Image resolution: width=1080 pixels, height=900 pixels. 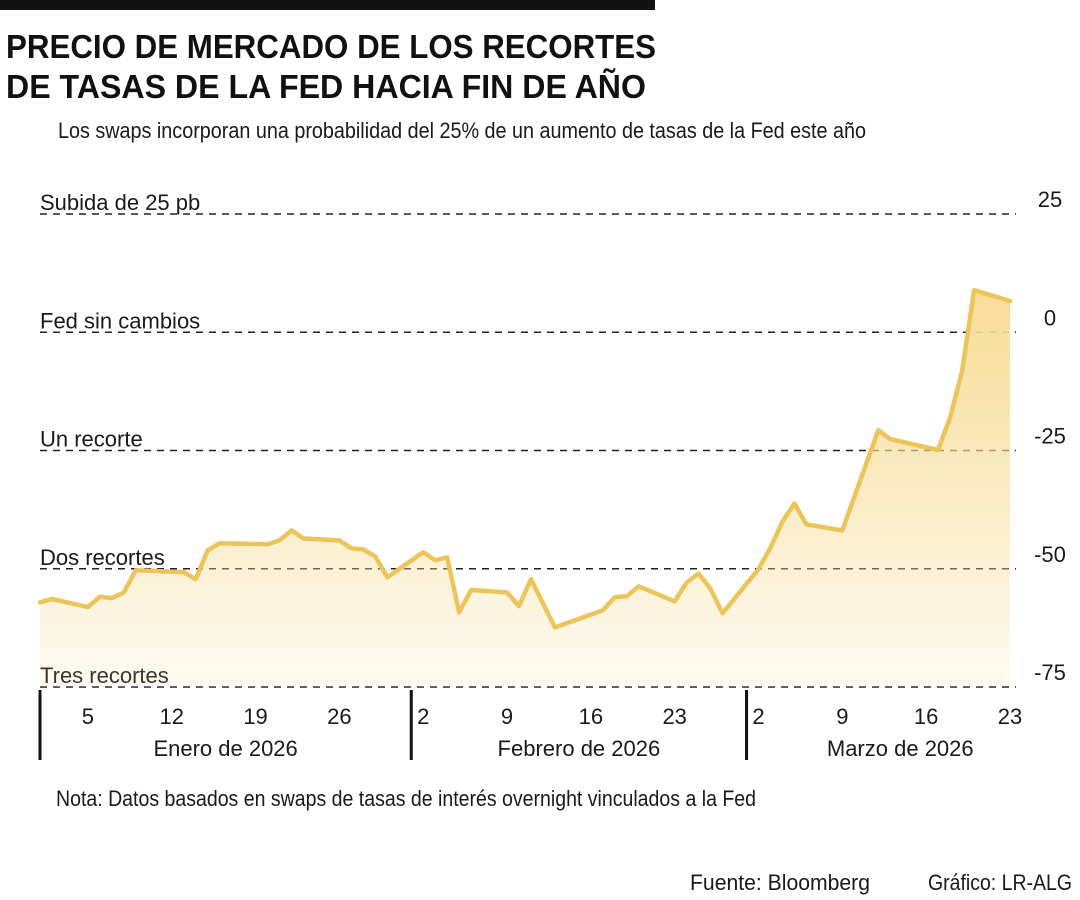 What do you see at coordinates (900, 748) in the screenshot?
I see `month-label: Marzo de 2026` at bounding box center [900, 748].